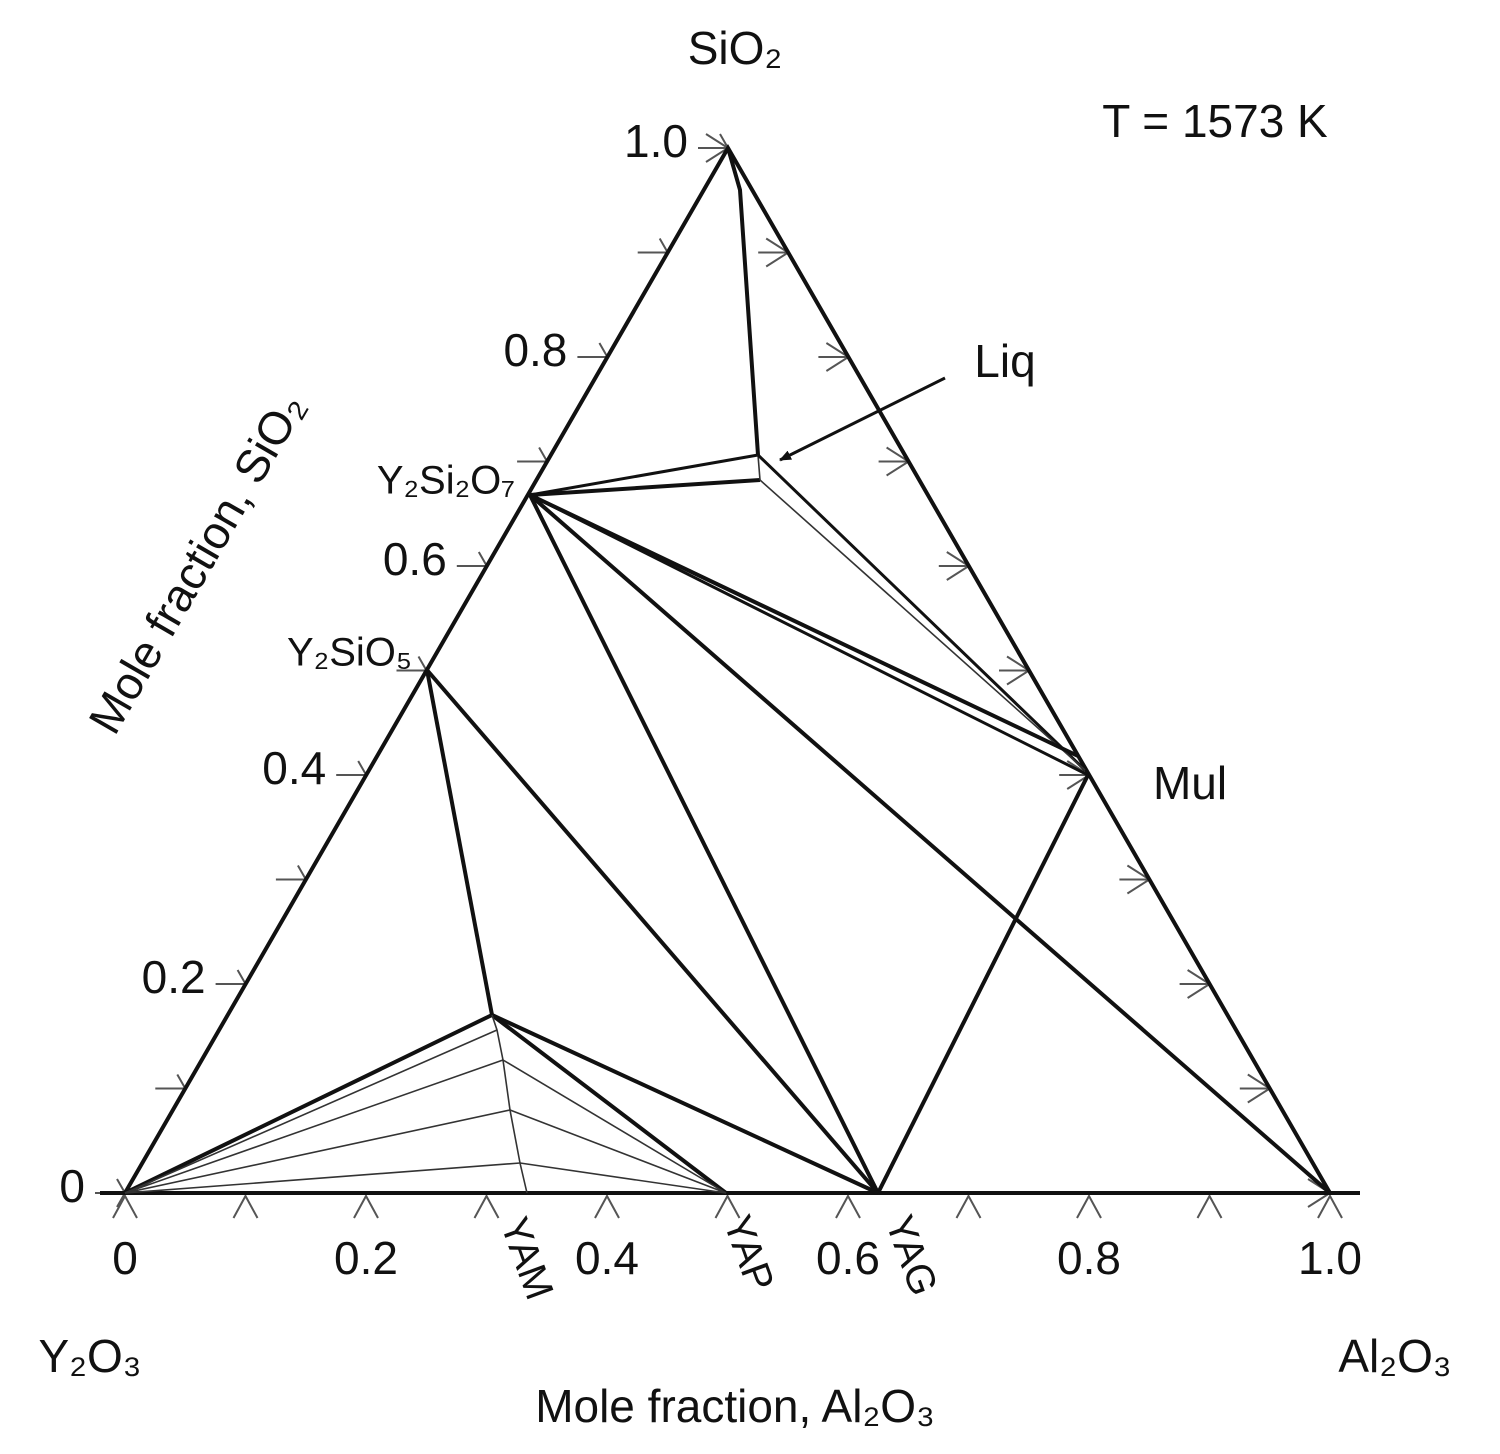  Describe the element at coordinates (125, 1258) in the screenshot. I see `x-tick-label: 0` at that location.